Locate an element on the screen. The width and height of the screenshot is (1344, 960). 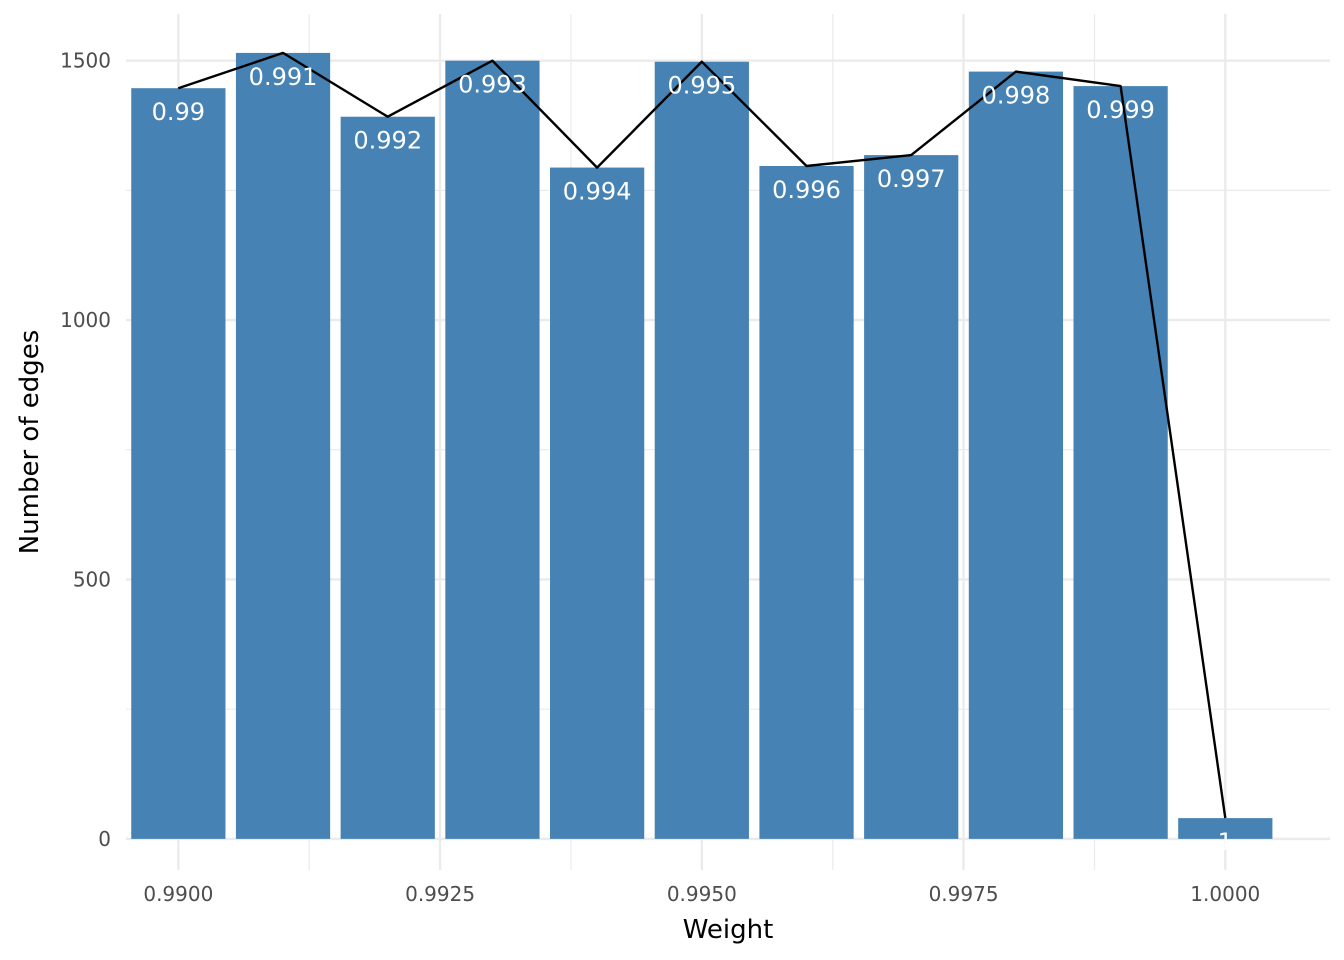
x-tick-label: 0.9925 is located at coordinates (440, 894).